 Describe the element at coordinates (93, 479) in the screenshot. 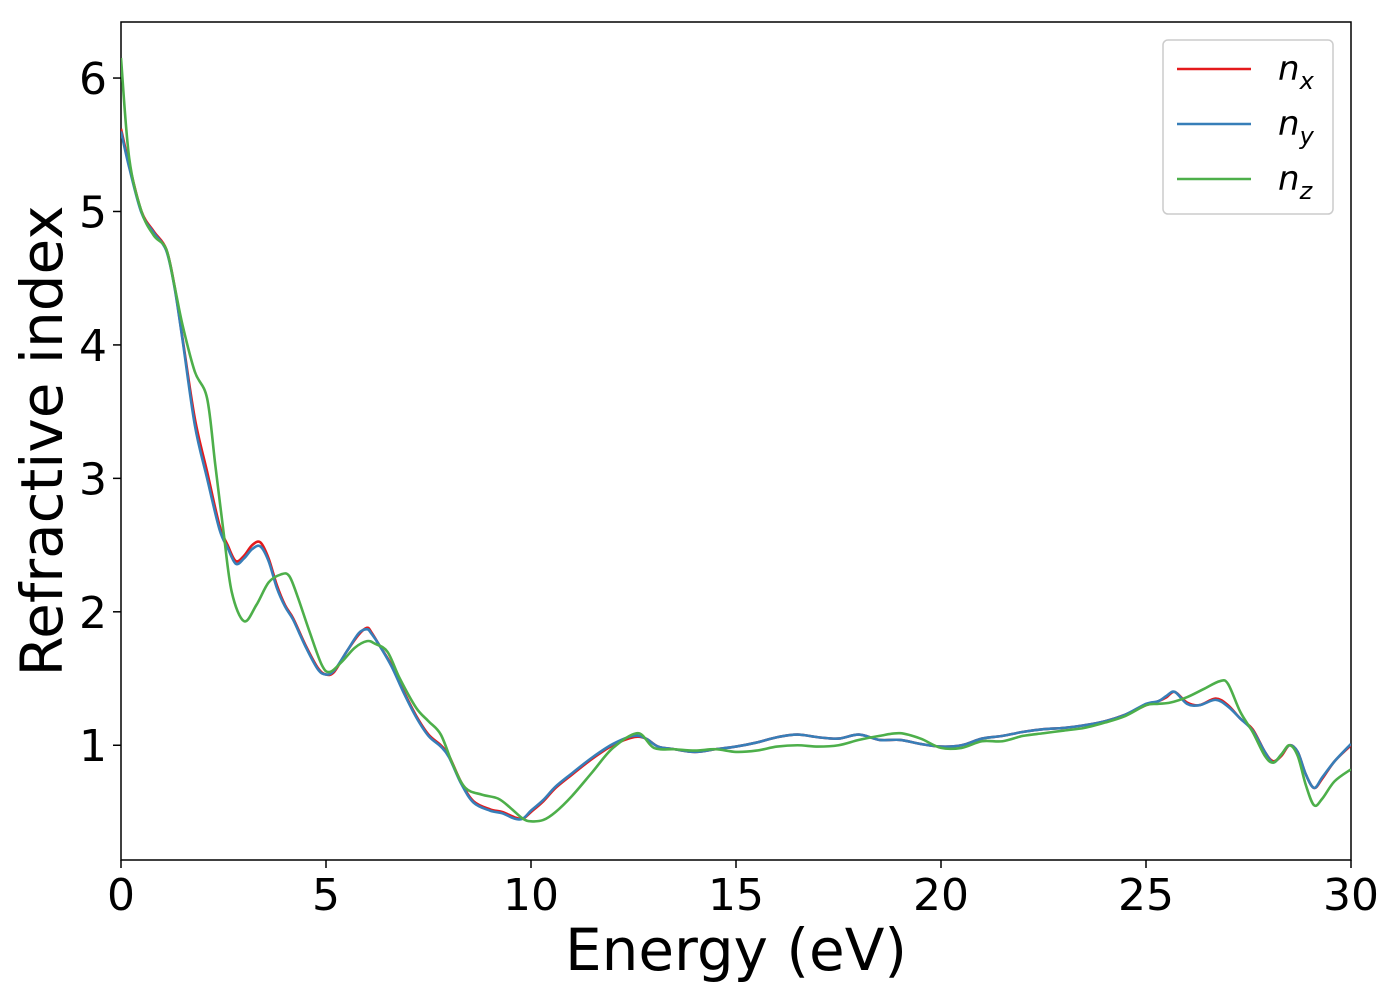

I see `y-tick-label: 3` at that location.